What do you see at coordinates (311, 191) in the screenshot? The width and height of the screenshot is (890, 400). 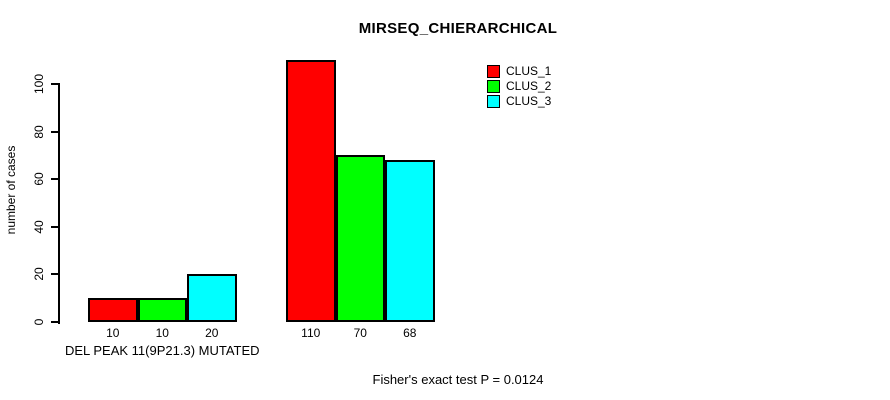 I see `bar-clus_1-group2` at bounding box center [311, 191].